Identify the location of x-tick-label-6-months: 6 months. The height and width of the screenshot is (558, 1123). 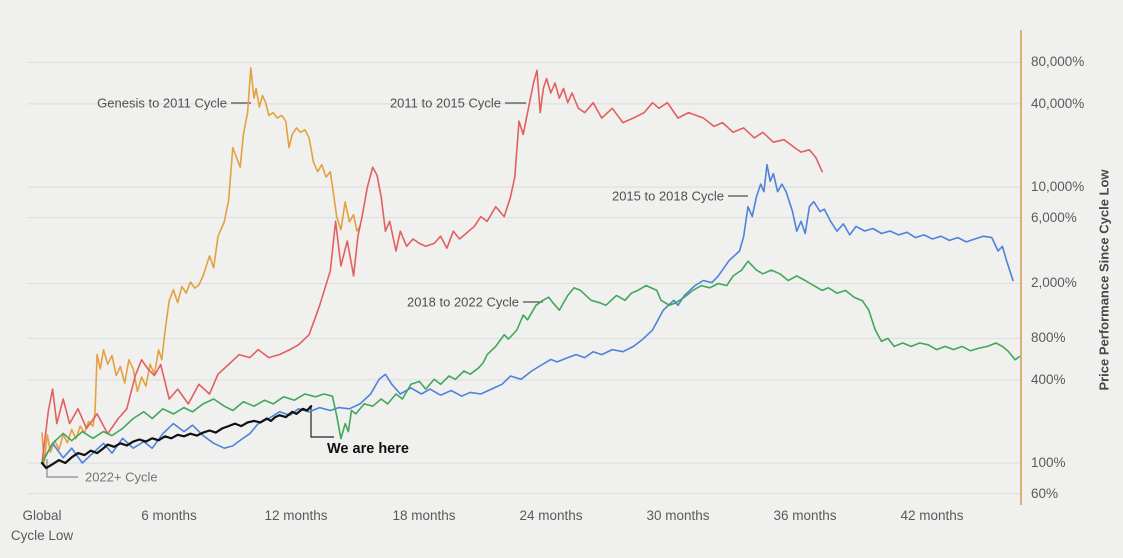
(169, 515).